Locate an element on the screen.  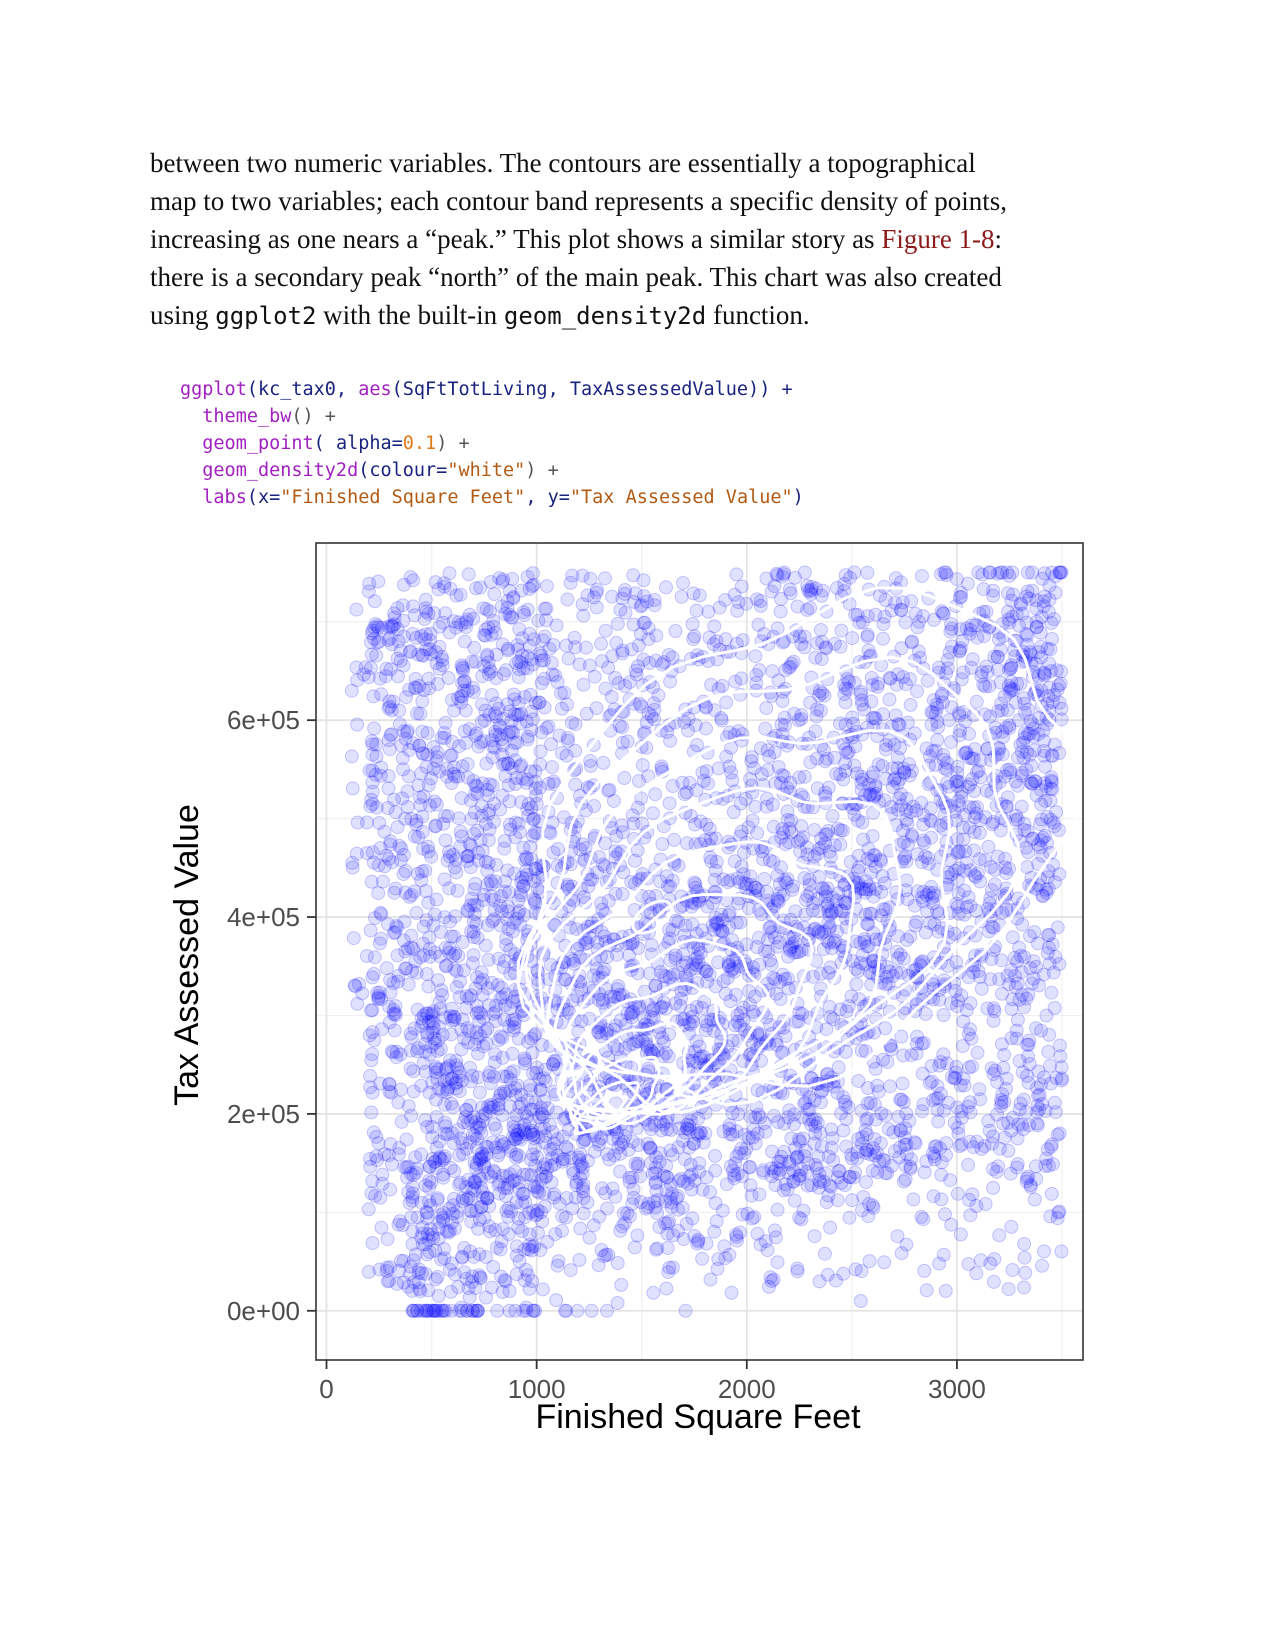
code-token: ggplot is located at coordinates (213, 389).